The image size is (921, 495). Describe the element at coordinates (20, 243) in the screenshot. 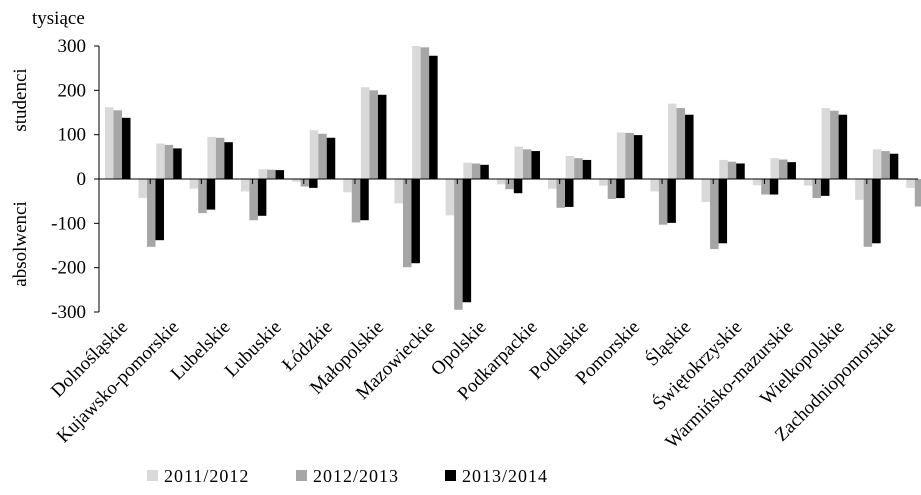

I see `absolwenci-label: absolwenci` at that location.